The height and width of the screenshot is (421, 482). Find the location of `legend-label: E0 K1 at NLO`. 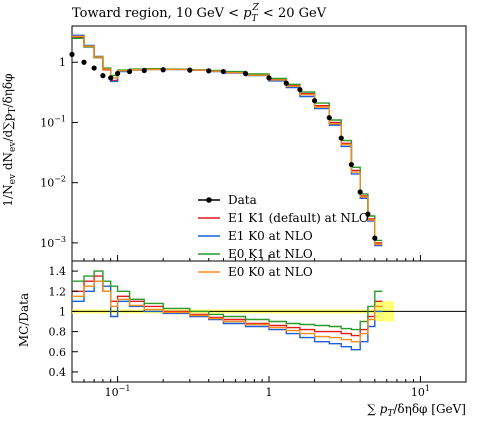

legend-label: E0 K1 at NLO is located at coordinates (270, 254).